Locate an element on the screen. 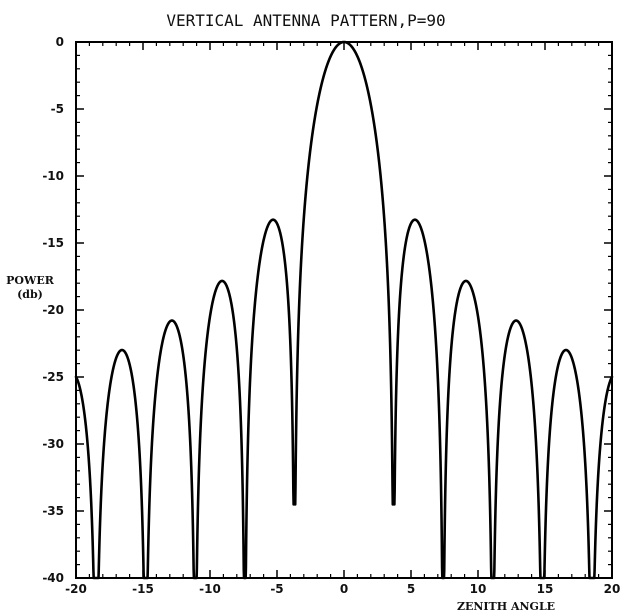 The height and width of the screenshot is (614, 624). y-axis-label-line-2: (db) is located at coordinates (30, 294).